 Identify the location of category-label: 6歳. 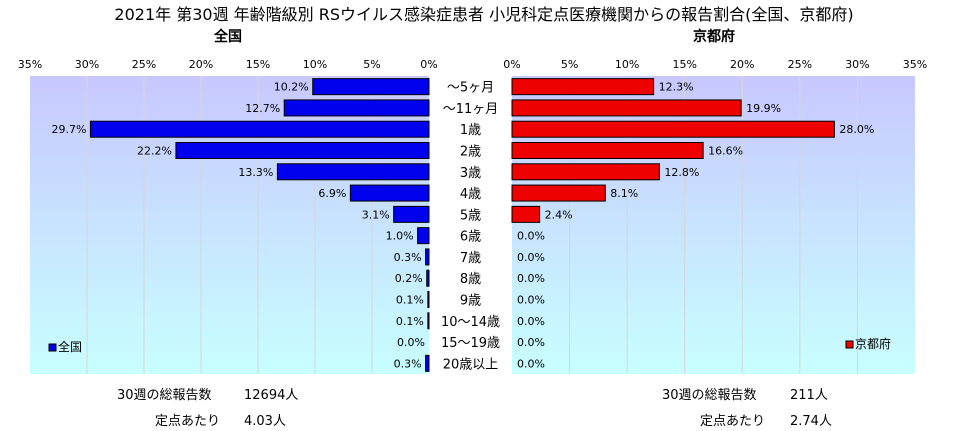
(470, 237).